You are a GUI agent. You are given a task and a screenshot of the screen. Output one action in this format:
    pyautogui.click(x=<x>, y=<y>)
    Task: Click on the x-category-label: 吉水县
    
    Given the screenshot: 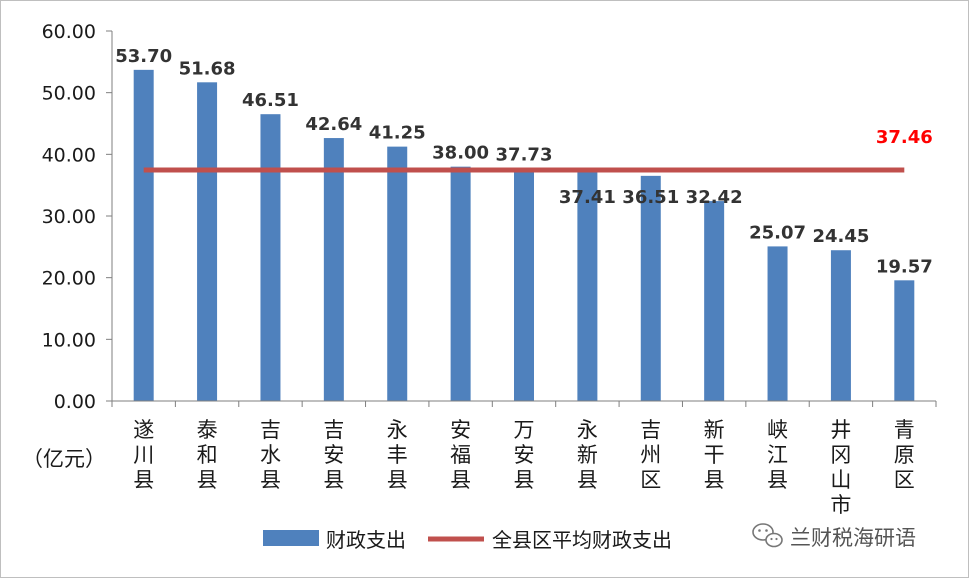 What is the action you would take?
    pyautogui.click(x=270, y=455)
    